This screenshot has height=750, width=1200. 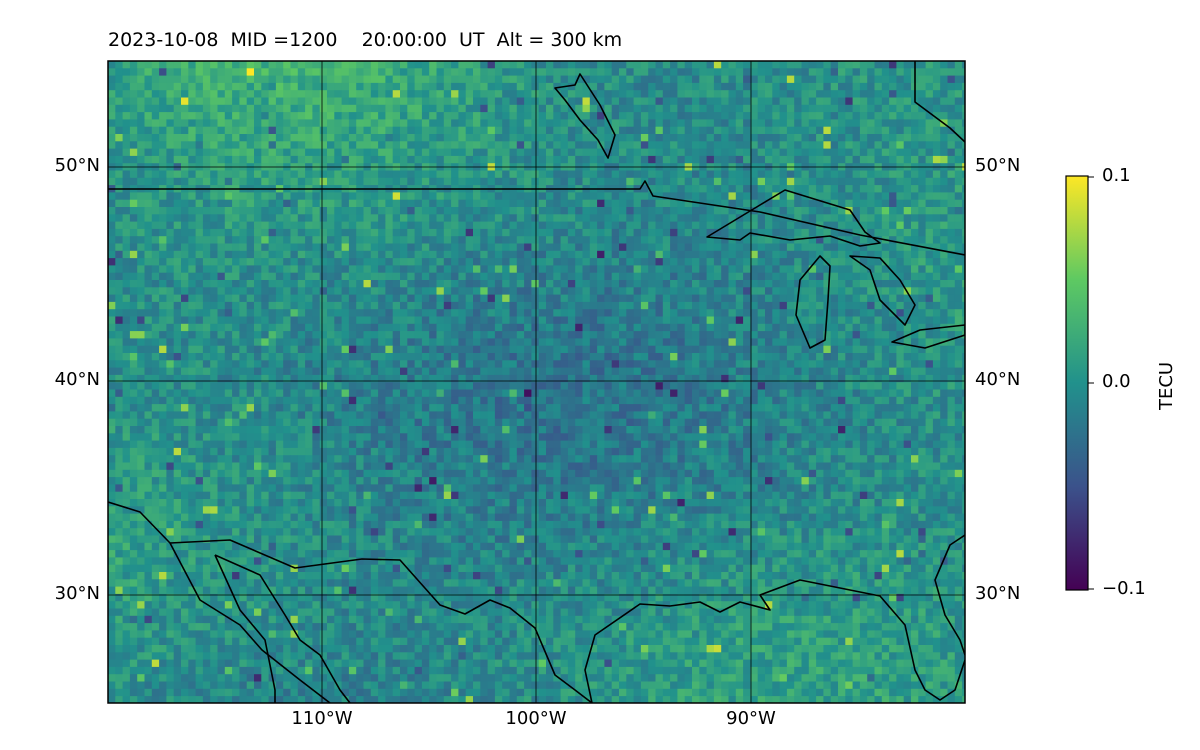 I want to click on colorbar-tick-max: 0.1, so click(x=1116, y=175).